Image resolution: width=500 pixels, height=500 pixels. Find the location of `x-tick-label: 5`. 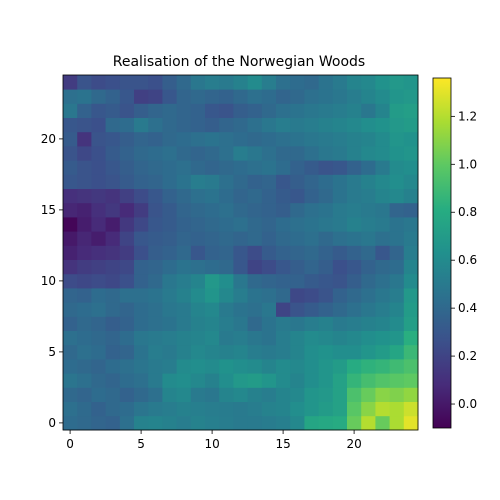

x-tick-label: 5 is located at coordinates (141, 444).